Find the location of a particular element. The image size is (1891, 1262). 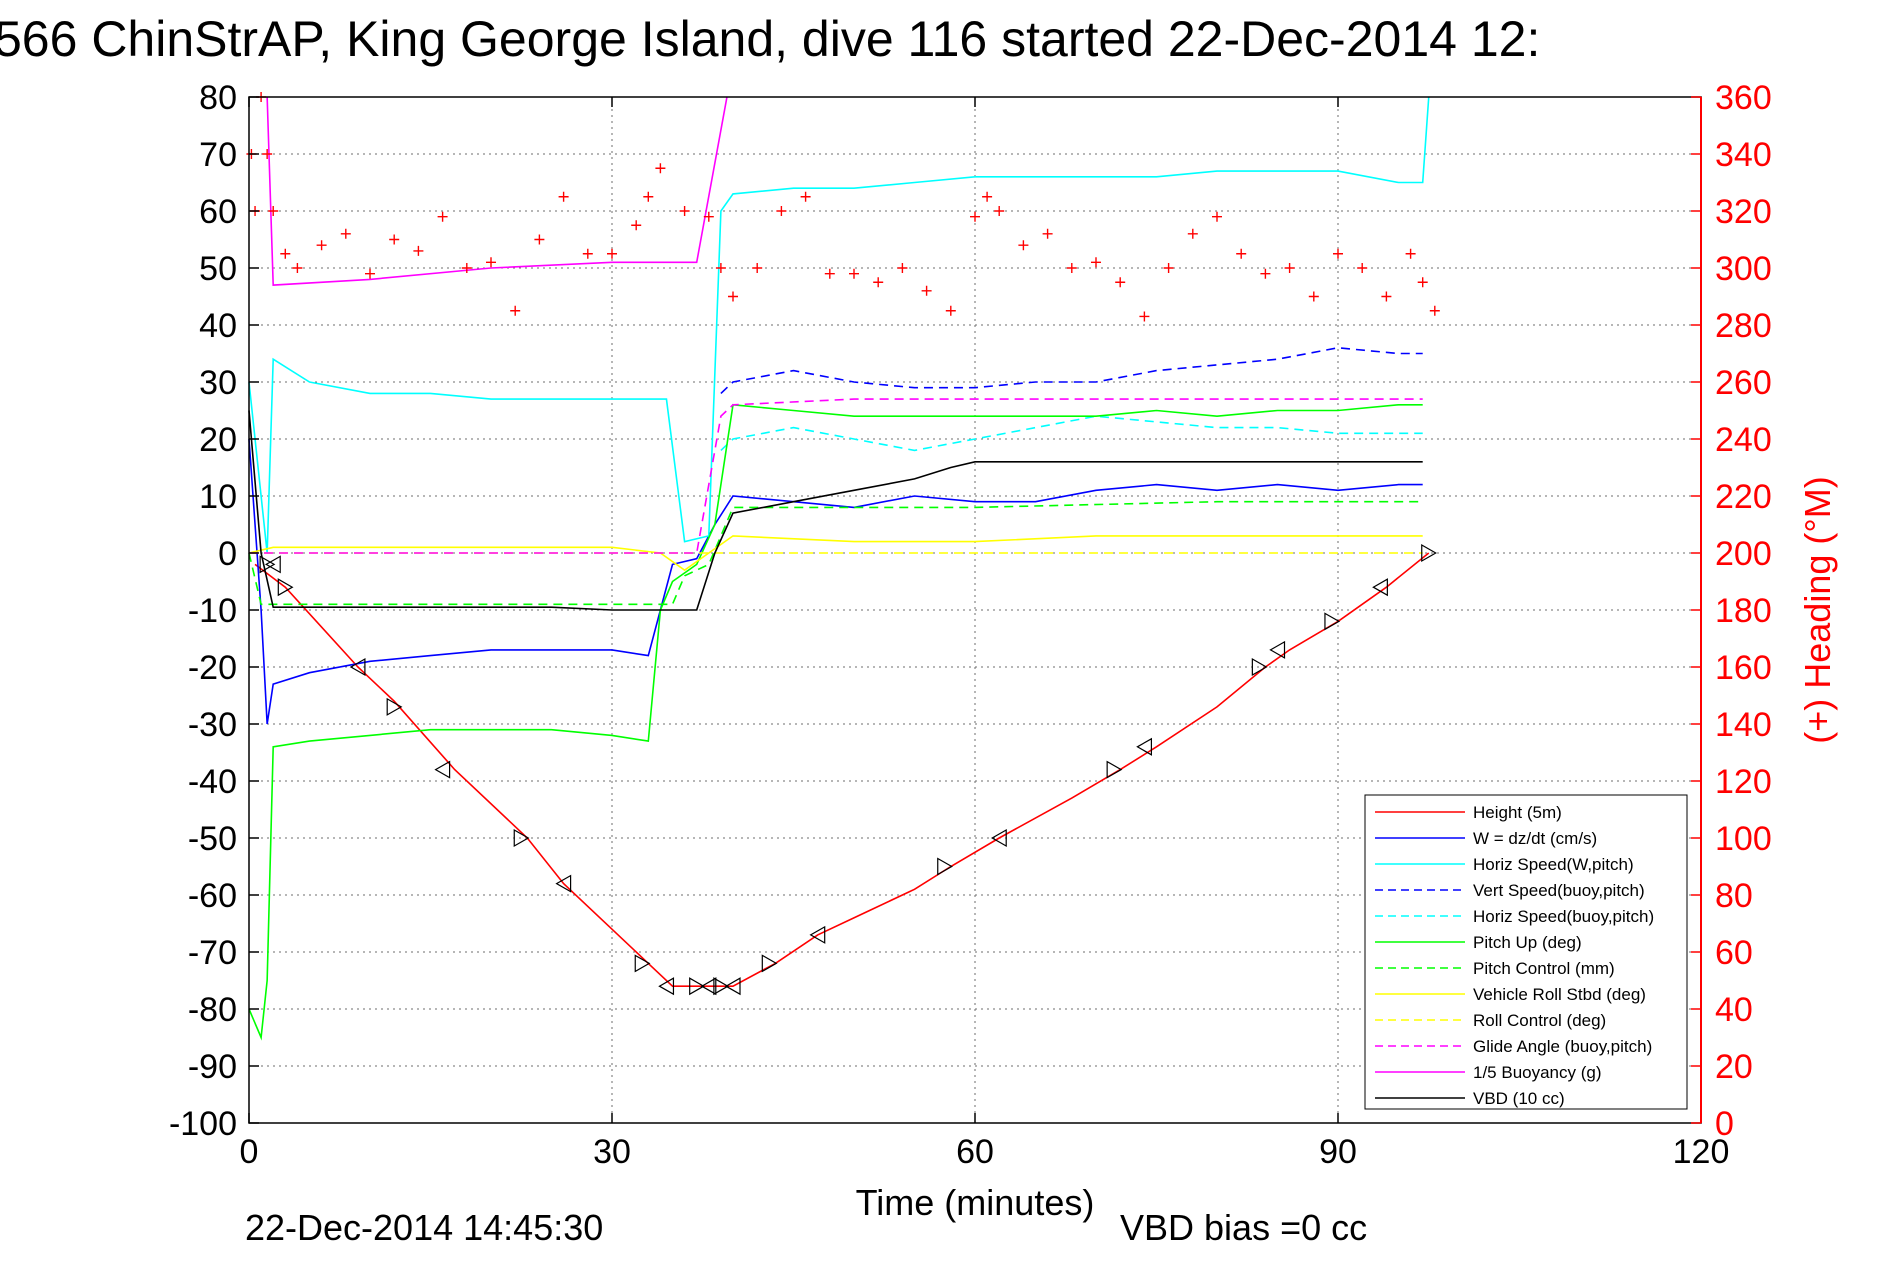

legend-box is located at coordinates (1526, 952).